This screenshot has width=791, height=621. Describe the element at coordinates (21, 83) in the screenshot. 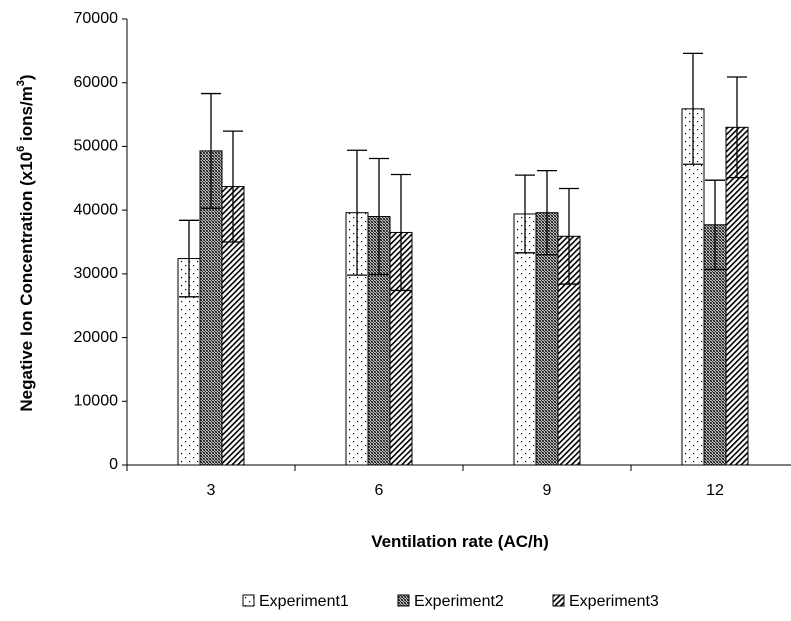

I see `y-axis-title-sup2: 3` at that location.